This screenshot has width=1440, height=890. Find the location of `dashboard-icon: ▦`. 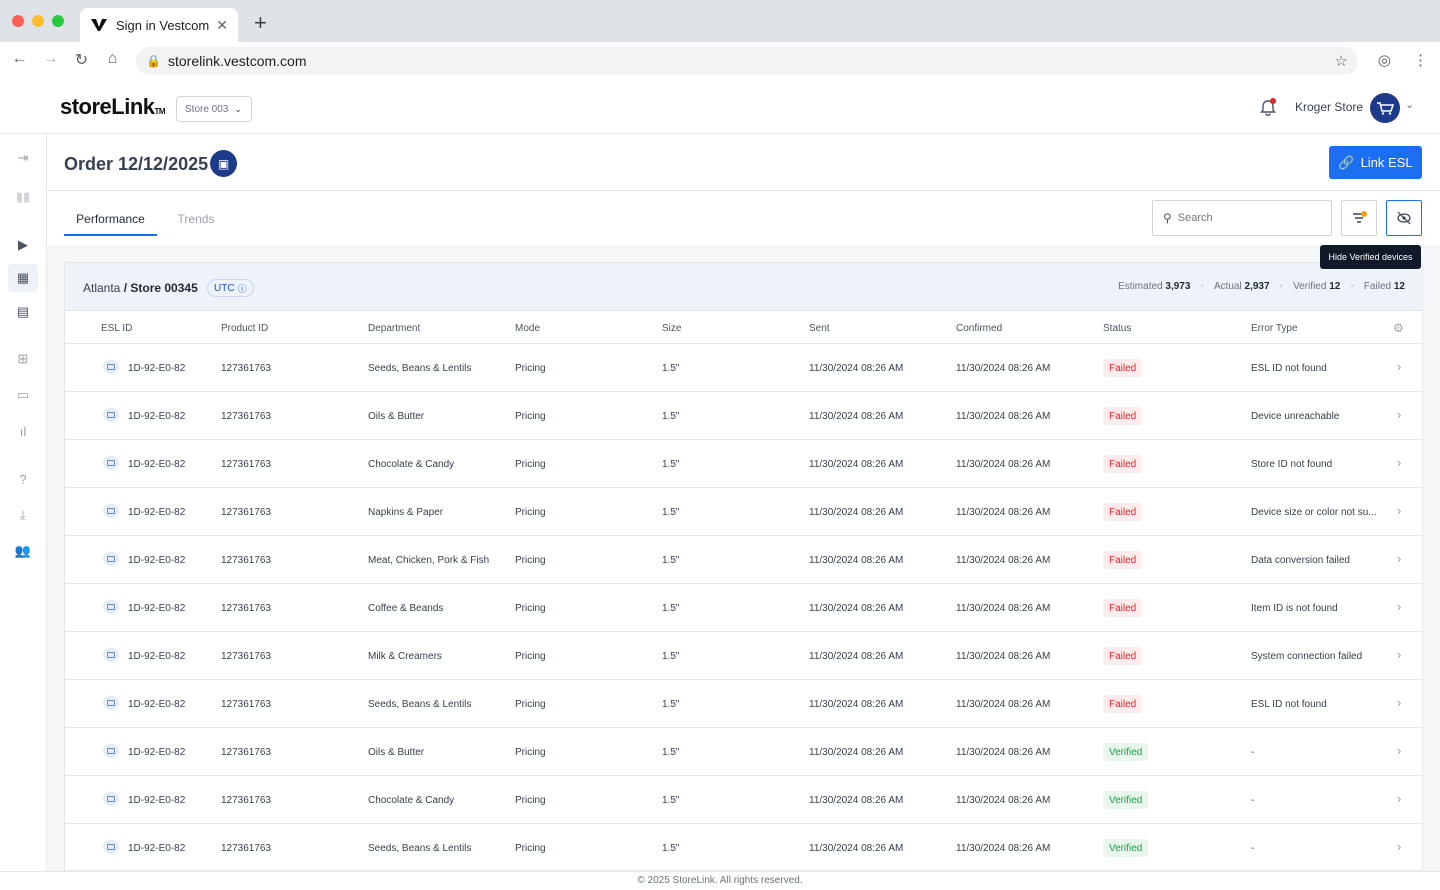

dashboard-icon: ▦ is located at coordinates (23, 278).